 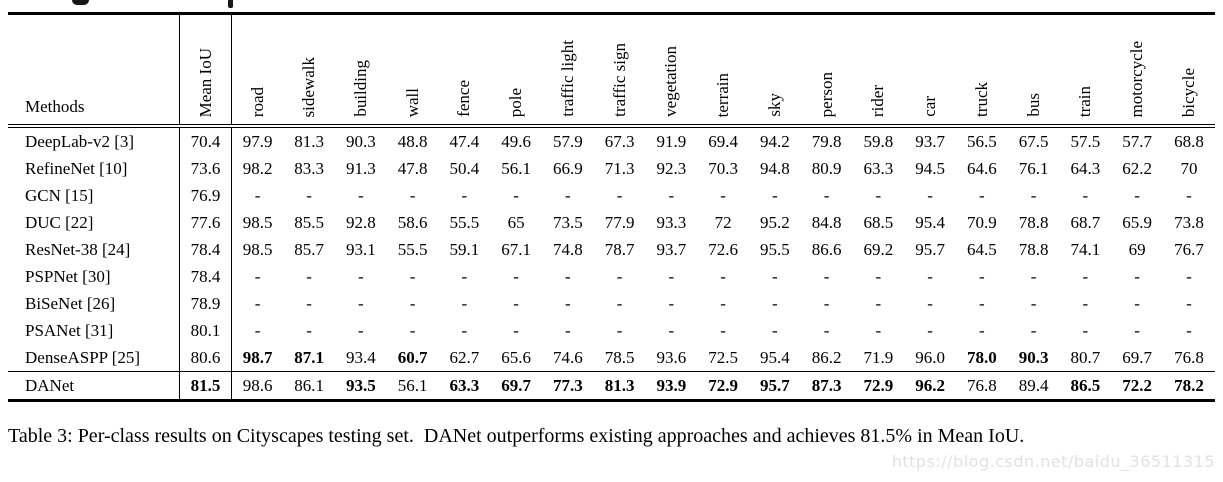 What do you see at coordinates (1085, 222) in the screenshot?
I see `value-cell: 68.7` at bounding box center [1085, 222].